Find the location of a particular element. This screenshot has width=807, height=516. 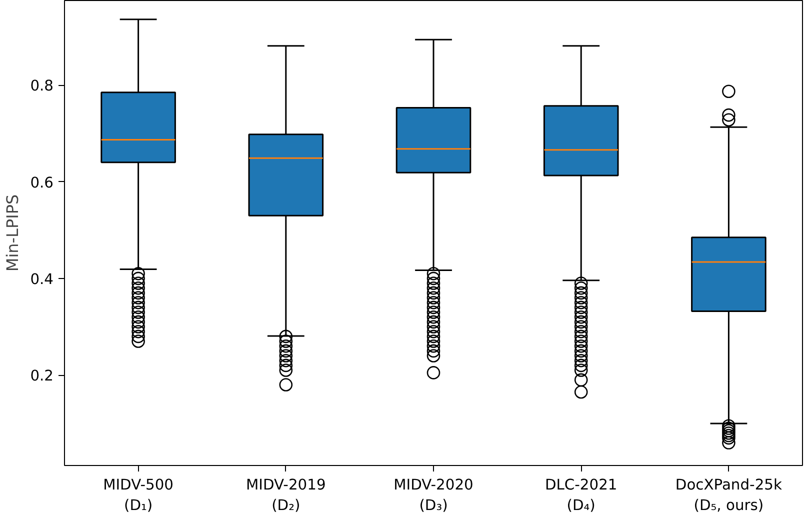

y-tick-label: 0.6 is located at coordinates (42, 183).